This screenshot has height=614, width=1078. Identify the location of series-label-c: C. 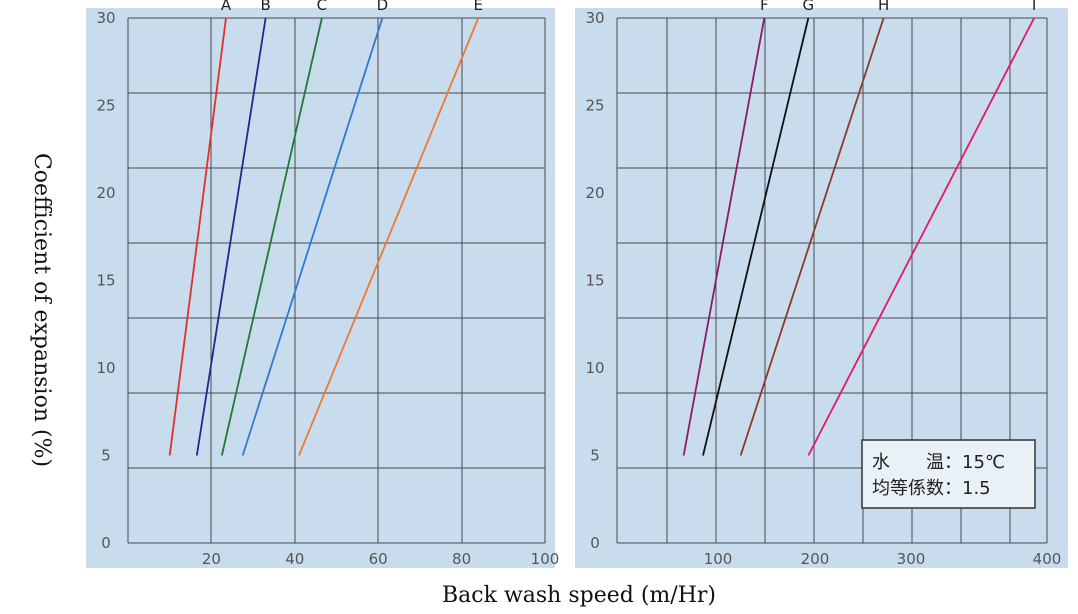
(322, 7).